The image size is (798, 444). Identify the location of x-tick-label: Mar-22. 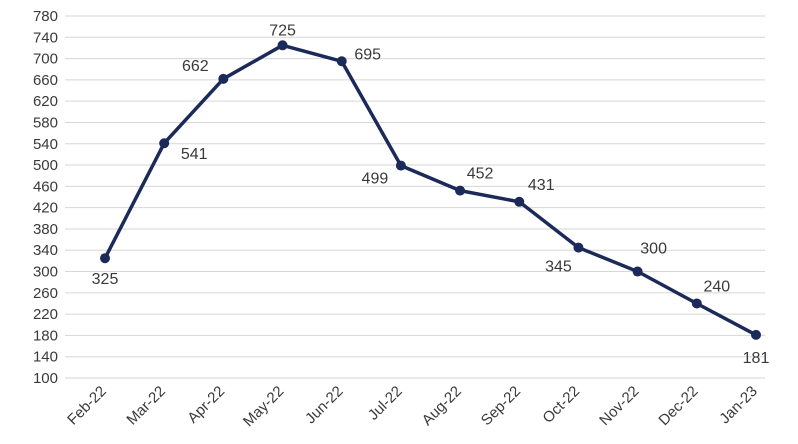
(146, 406).